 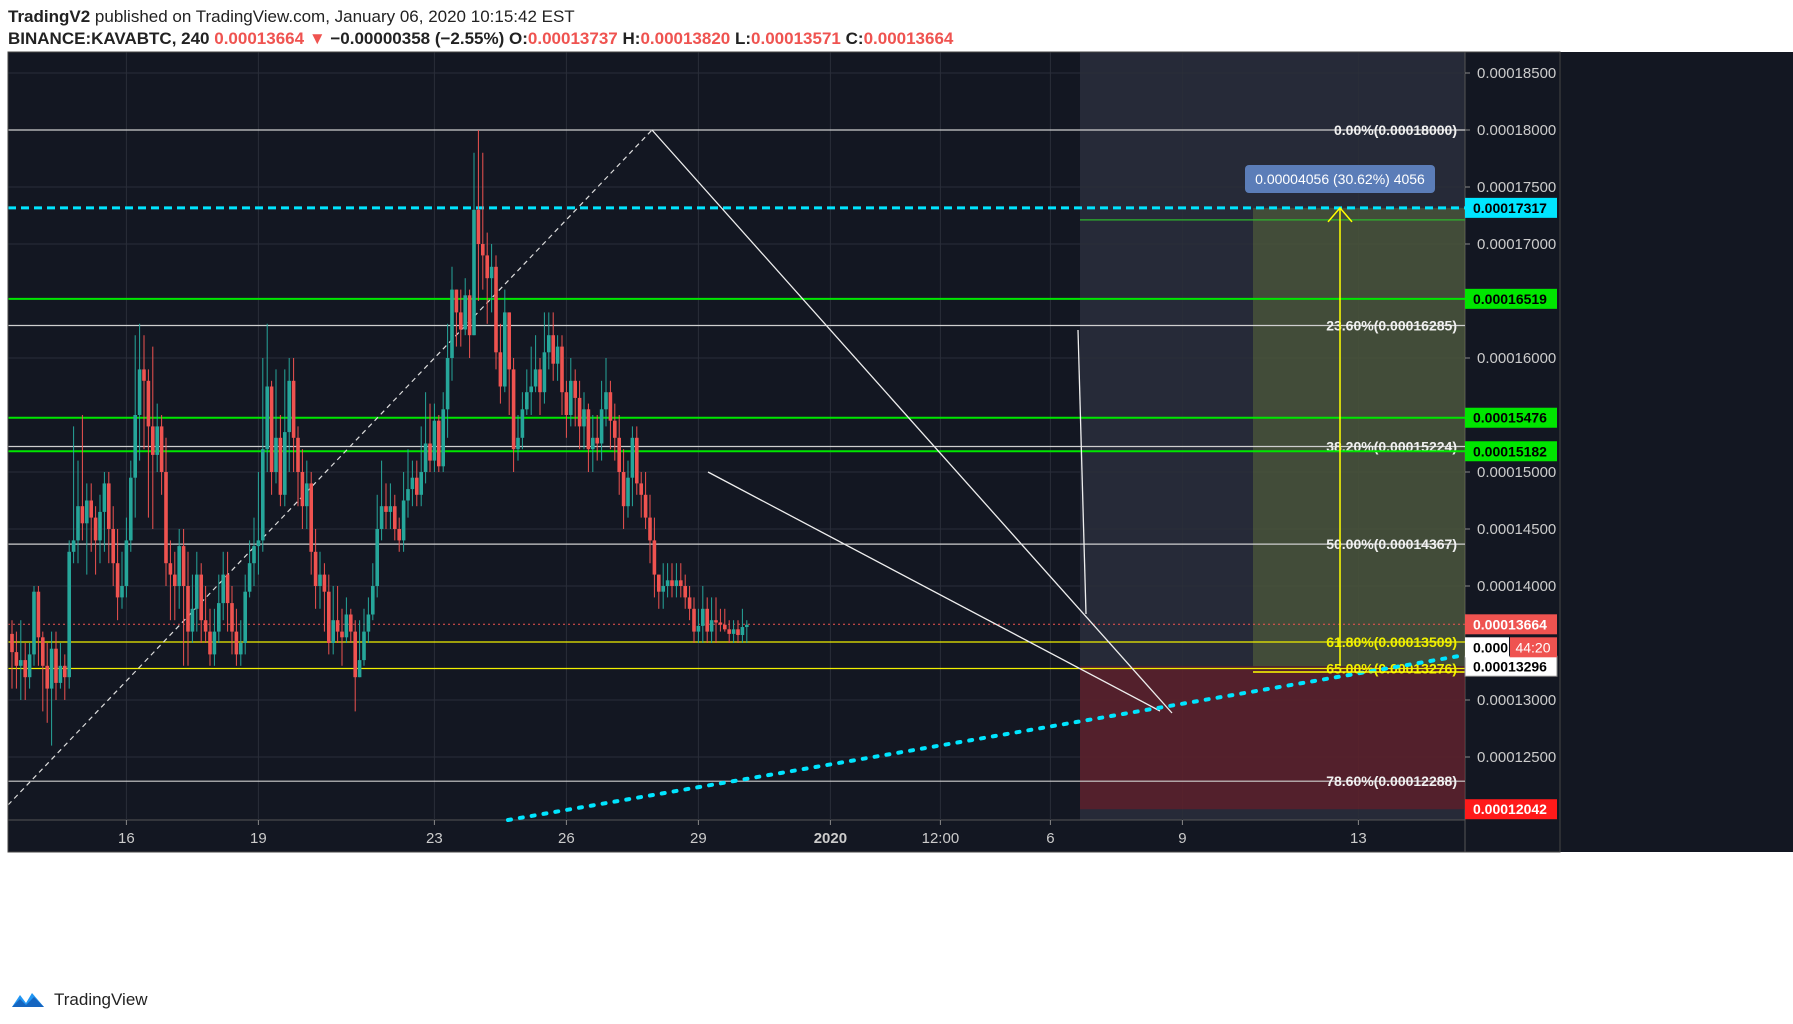 What do you see at coordinates (1516, 358) in the screenshot?
I see `y-tick-label: 0.00016000` at bounding box center [1516, 358].